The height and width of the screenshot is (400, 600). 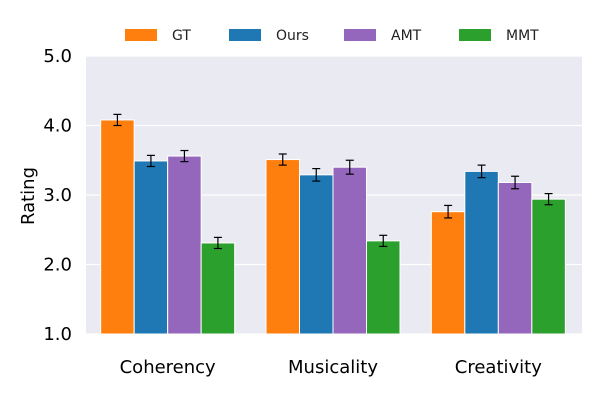 What do you see at coordinates (515, 258) in the screenshot?
I see `bar-amt-creativity` at bounding box center [515, 258].